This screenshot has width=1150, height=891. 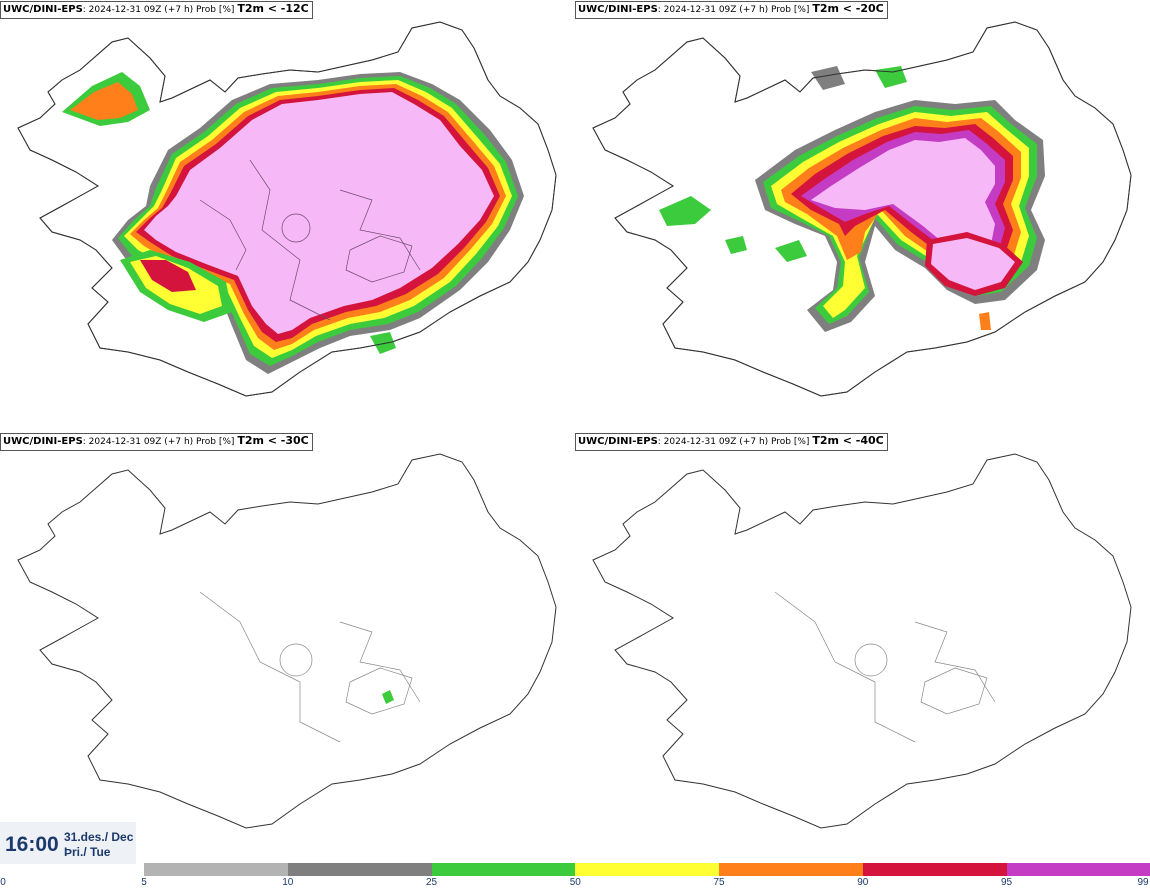 I want to click on colorbar-tick-label: 99, so click(x=1143, y=882).